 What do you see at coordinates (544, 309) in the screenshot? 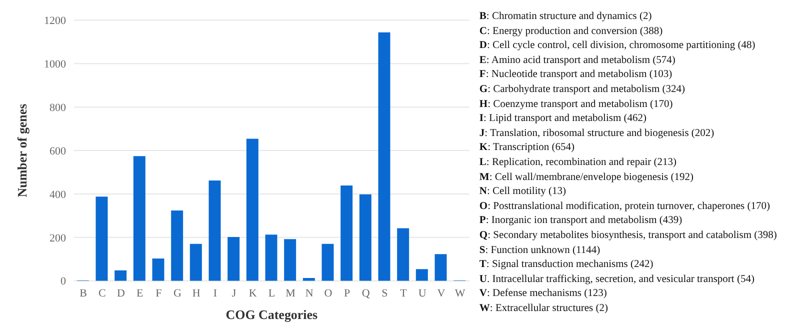
I see `text: W: Extracellular structures (2)` at bounding box center [544, 309].